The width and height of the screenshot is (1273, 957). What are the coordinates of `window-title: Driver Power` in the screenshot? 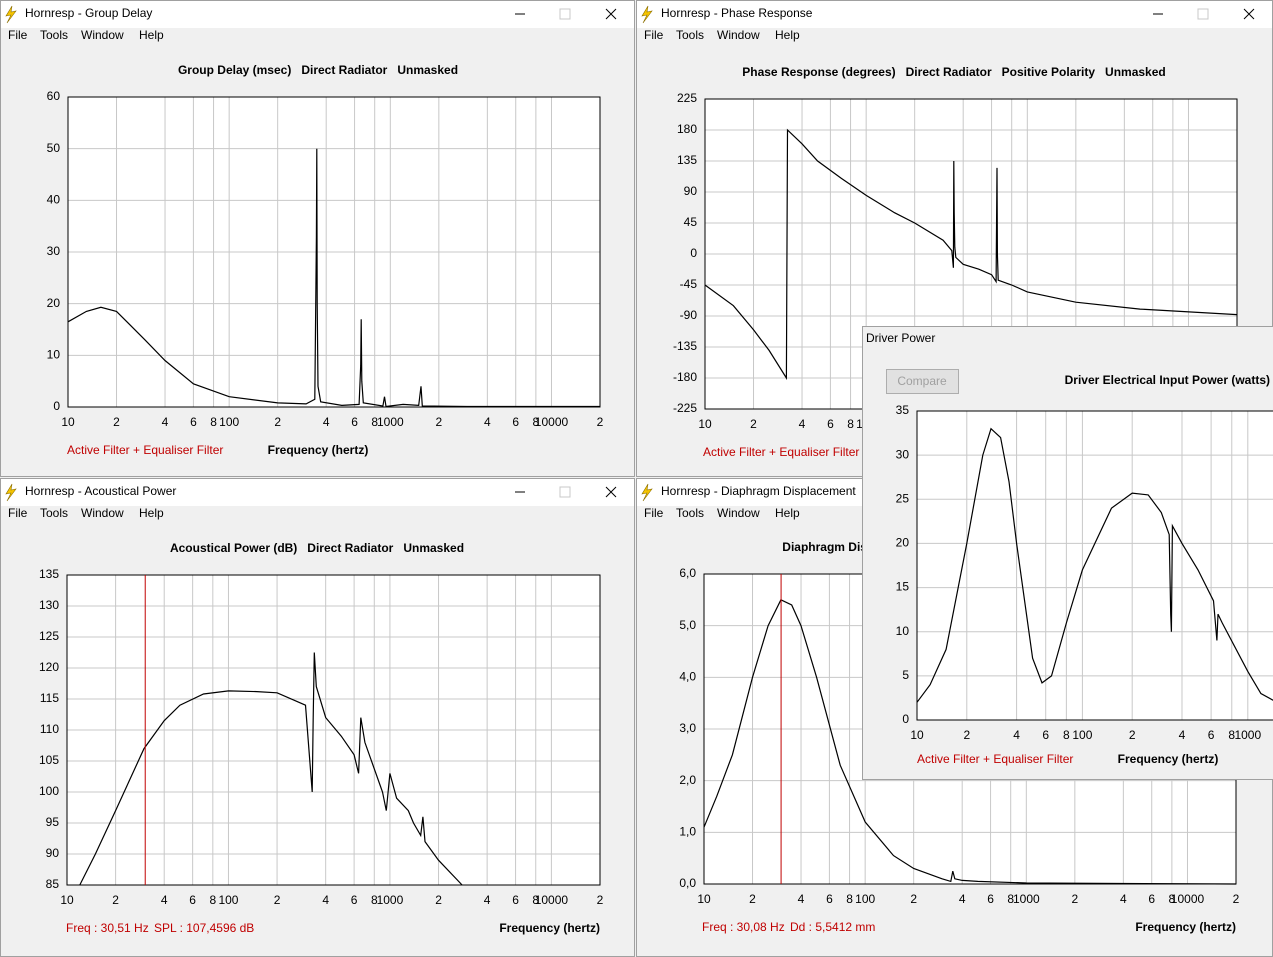 It's located at (900, 338).